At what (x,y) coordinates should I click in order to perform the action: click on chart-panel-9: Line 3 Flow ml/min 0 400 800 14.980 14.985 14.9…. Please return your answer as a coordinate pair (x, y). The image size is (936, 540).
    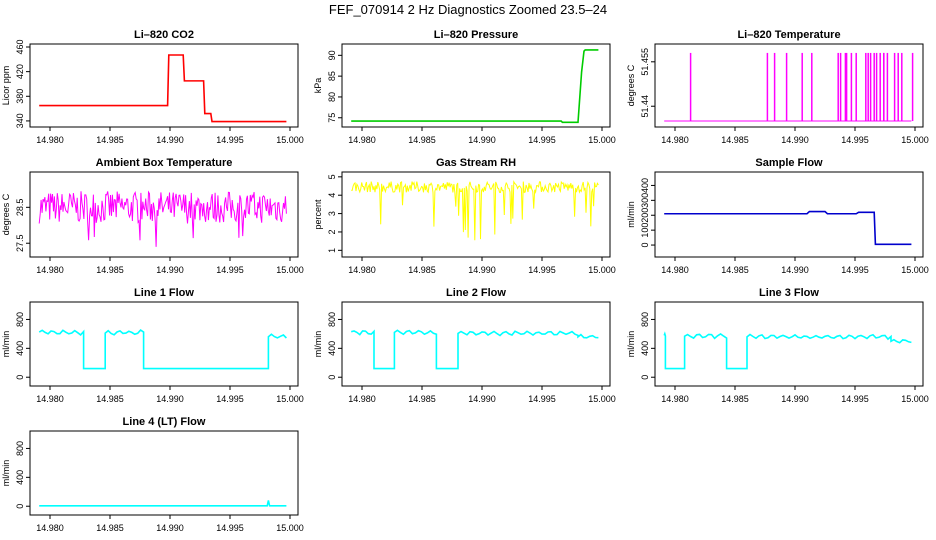
    Looking at the image, I should click on (777, 345).